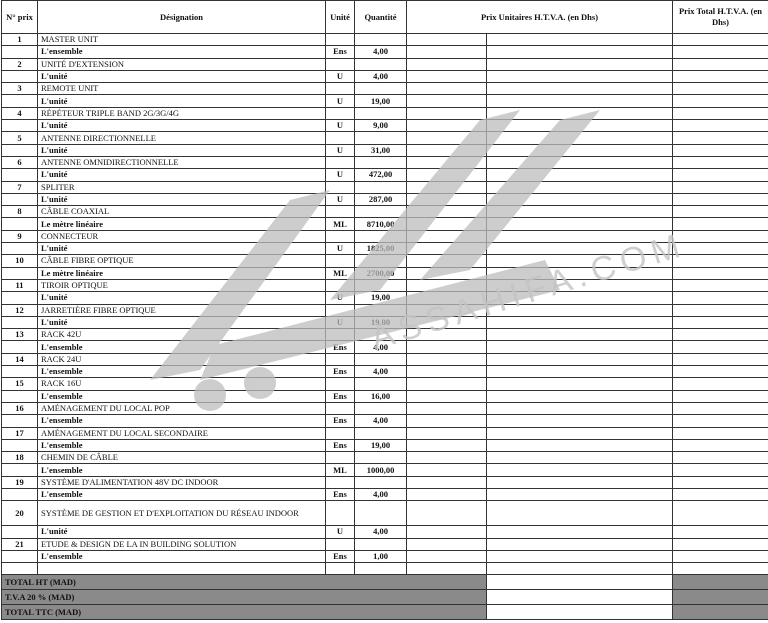 Image resolution: width=768 pixels, height=623 pixels. I want to click on table-row-unit: L'ensemble Ens 4,00, so click(384, 52).